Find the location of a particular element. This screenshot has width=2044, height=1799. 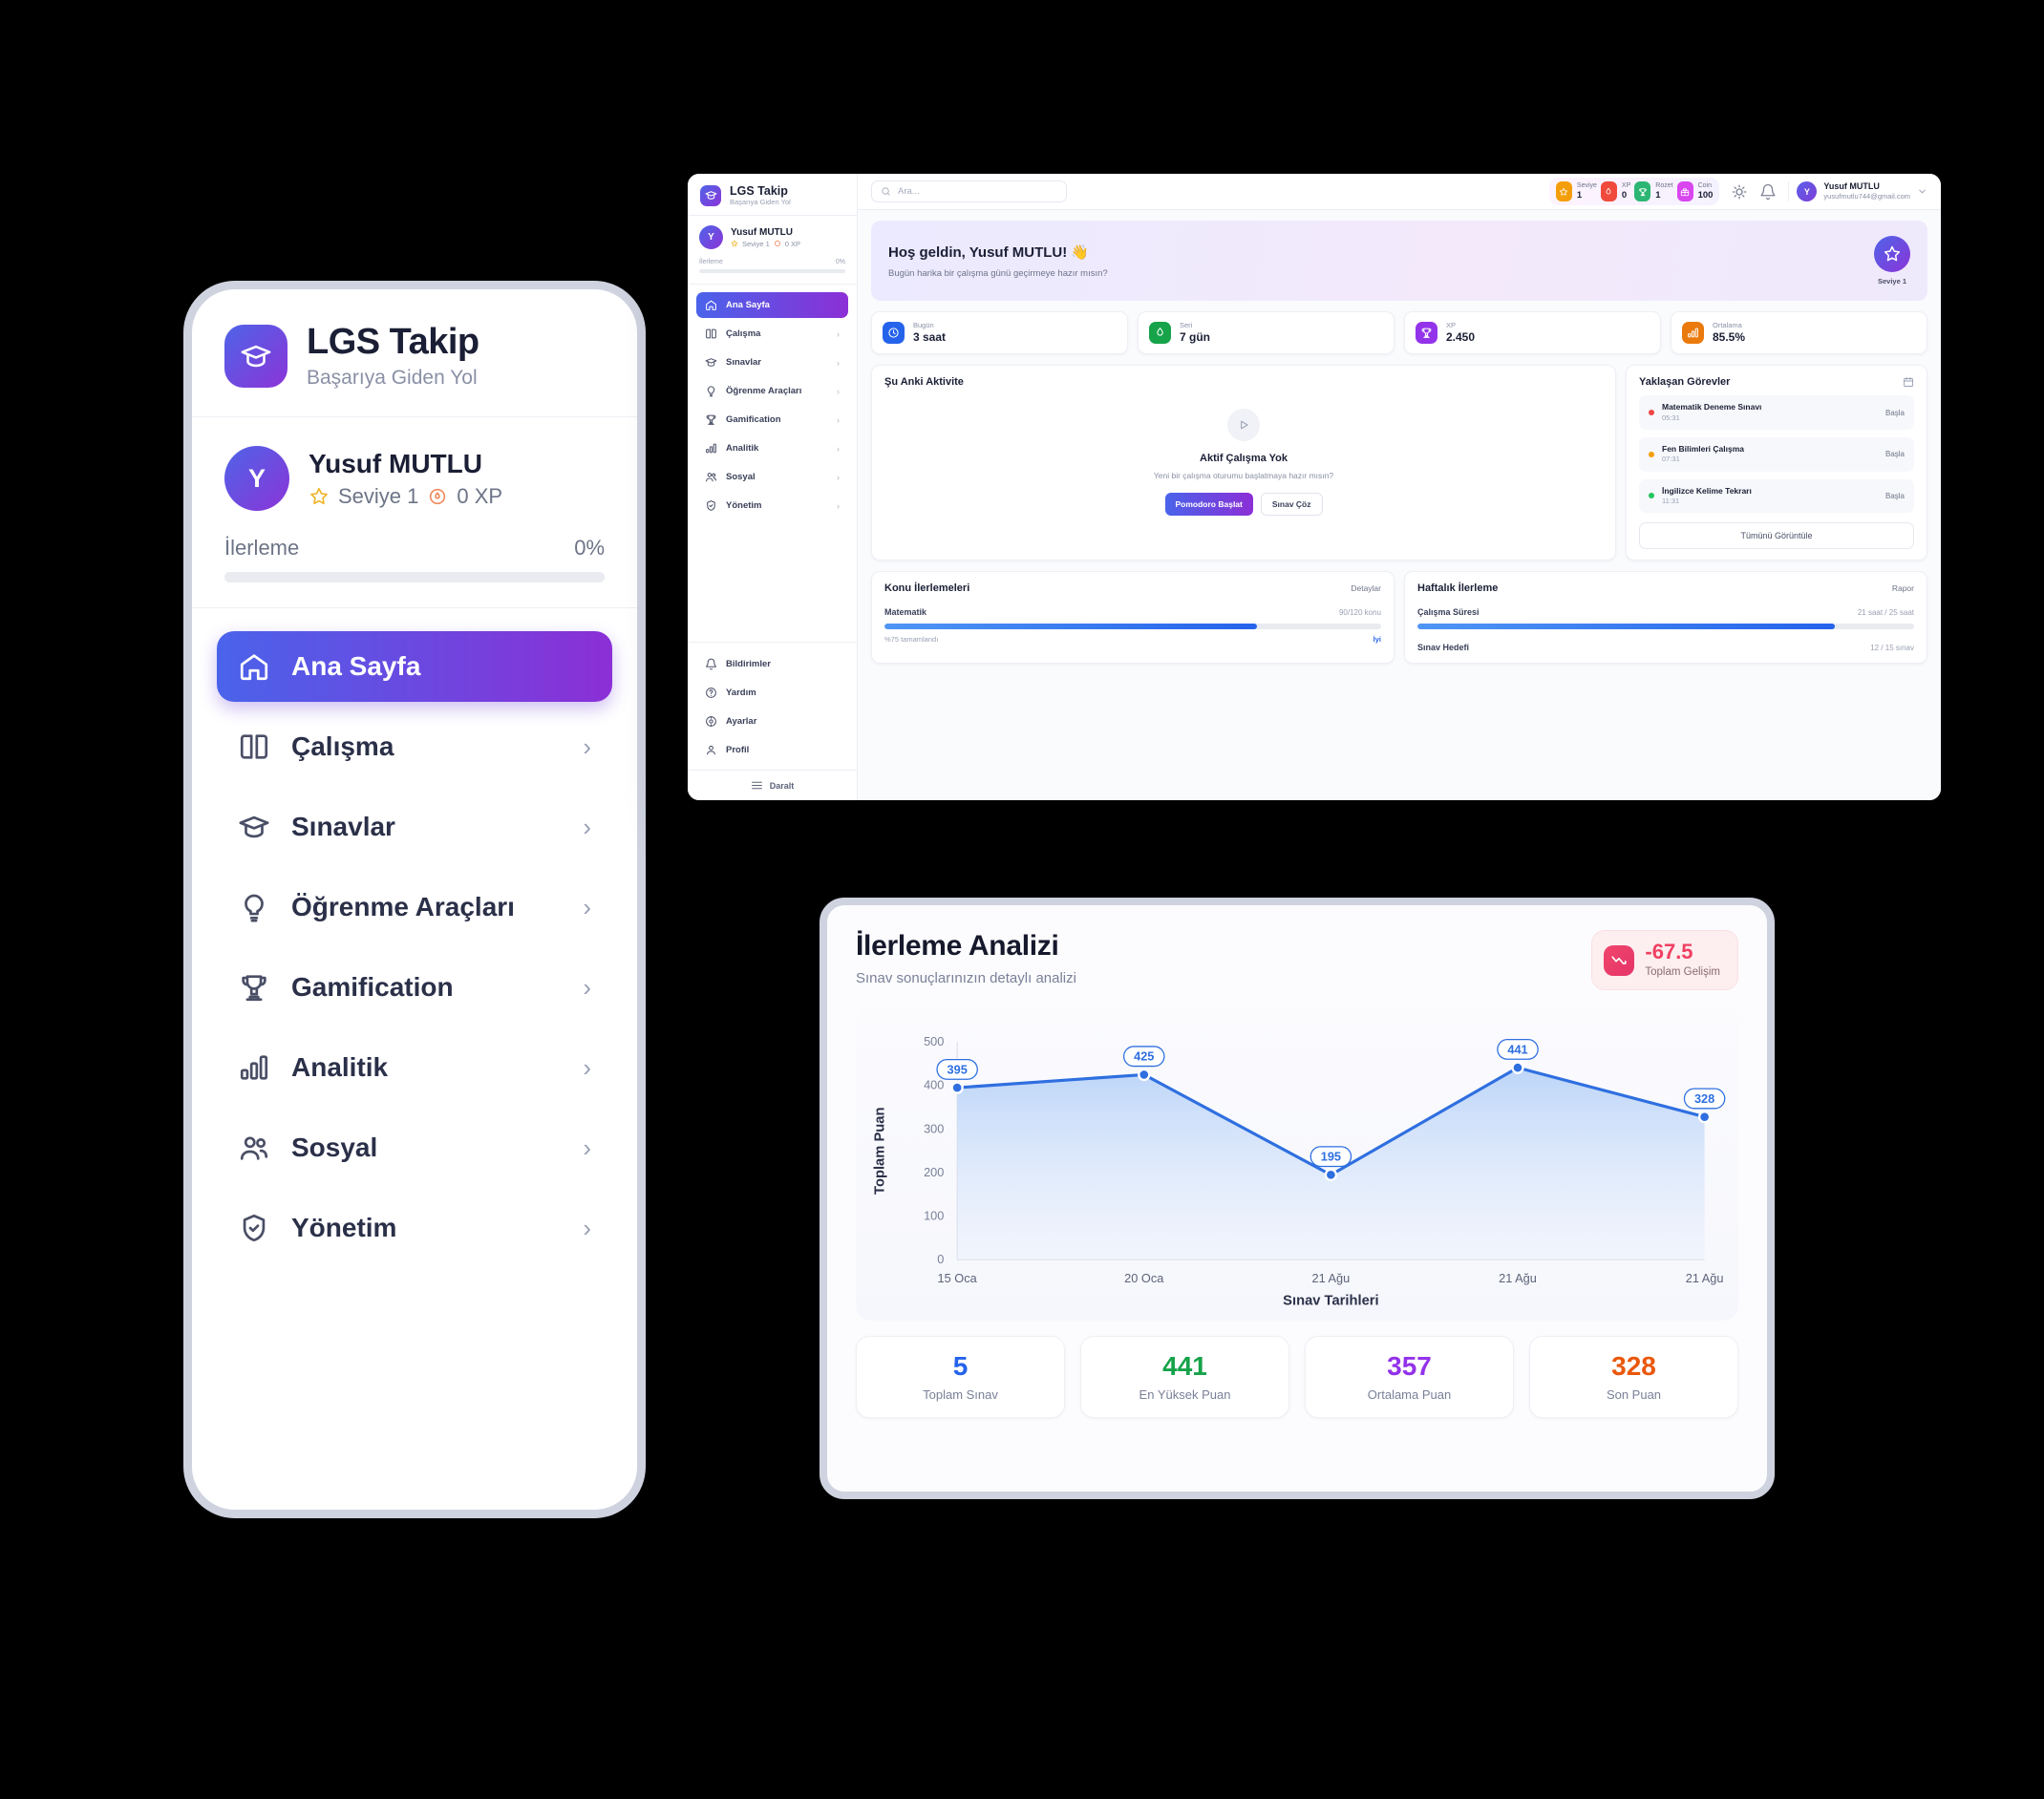

users-icon is located at coordinates (711, 477).